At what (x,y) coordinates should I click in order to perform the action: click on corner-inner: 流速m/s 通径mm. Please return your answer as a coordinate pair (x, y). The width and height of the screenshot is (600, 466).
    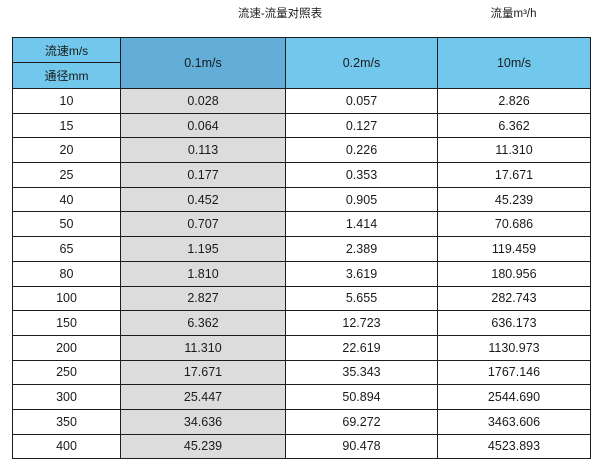
    Looking at the image, I should click on (66, 63).